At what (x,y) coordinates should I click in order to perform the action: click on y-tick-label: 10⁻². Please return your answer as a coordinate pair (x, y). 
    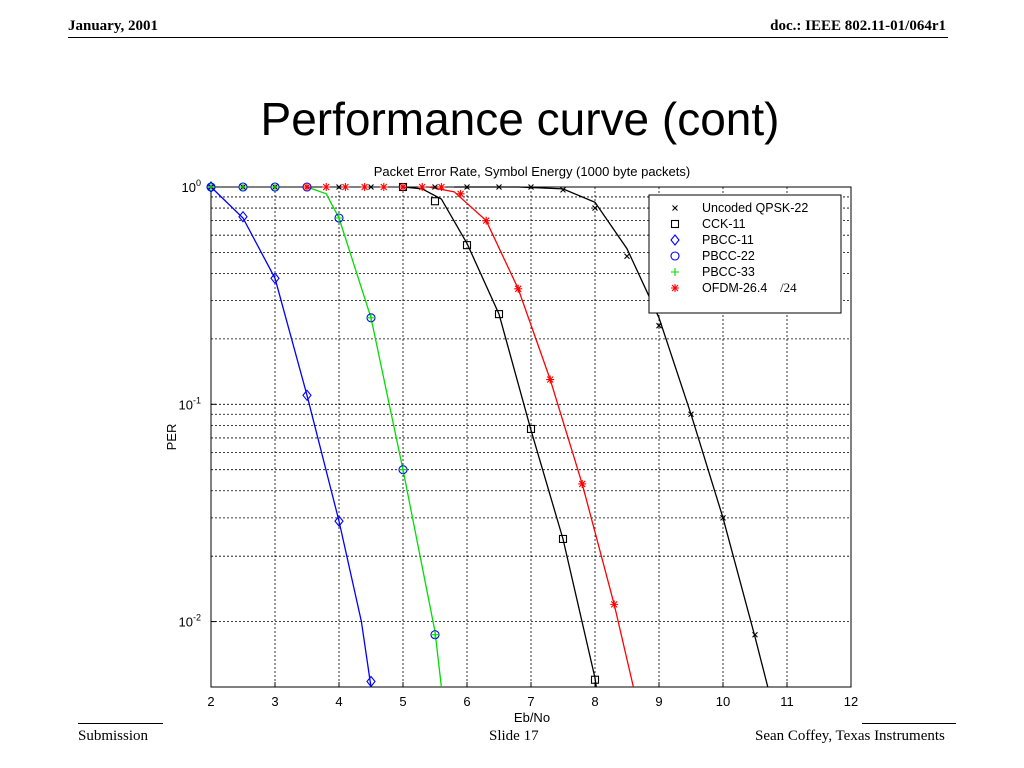
    Looking at the image, I should click on (190, 621).